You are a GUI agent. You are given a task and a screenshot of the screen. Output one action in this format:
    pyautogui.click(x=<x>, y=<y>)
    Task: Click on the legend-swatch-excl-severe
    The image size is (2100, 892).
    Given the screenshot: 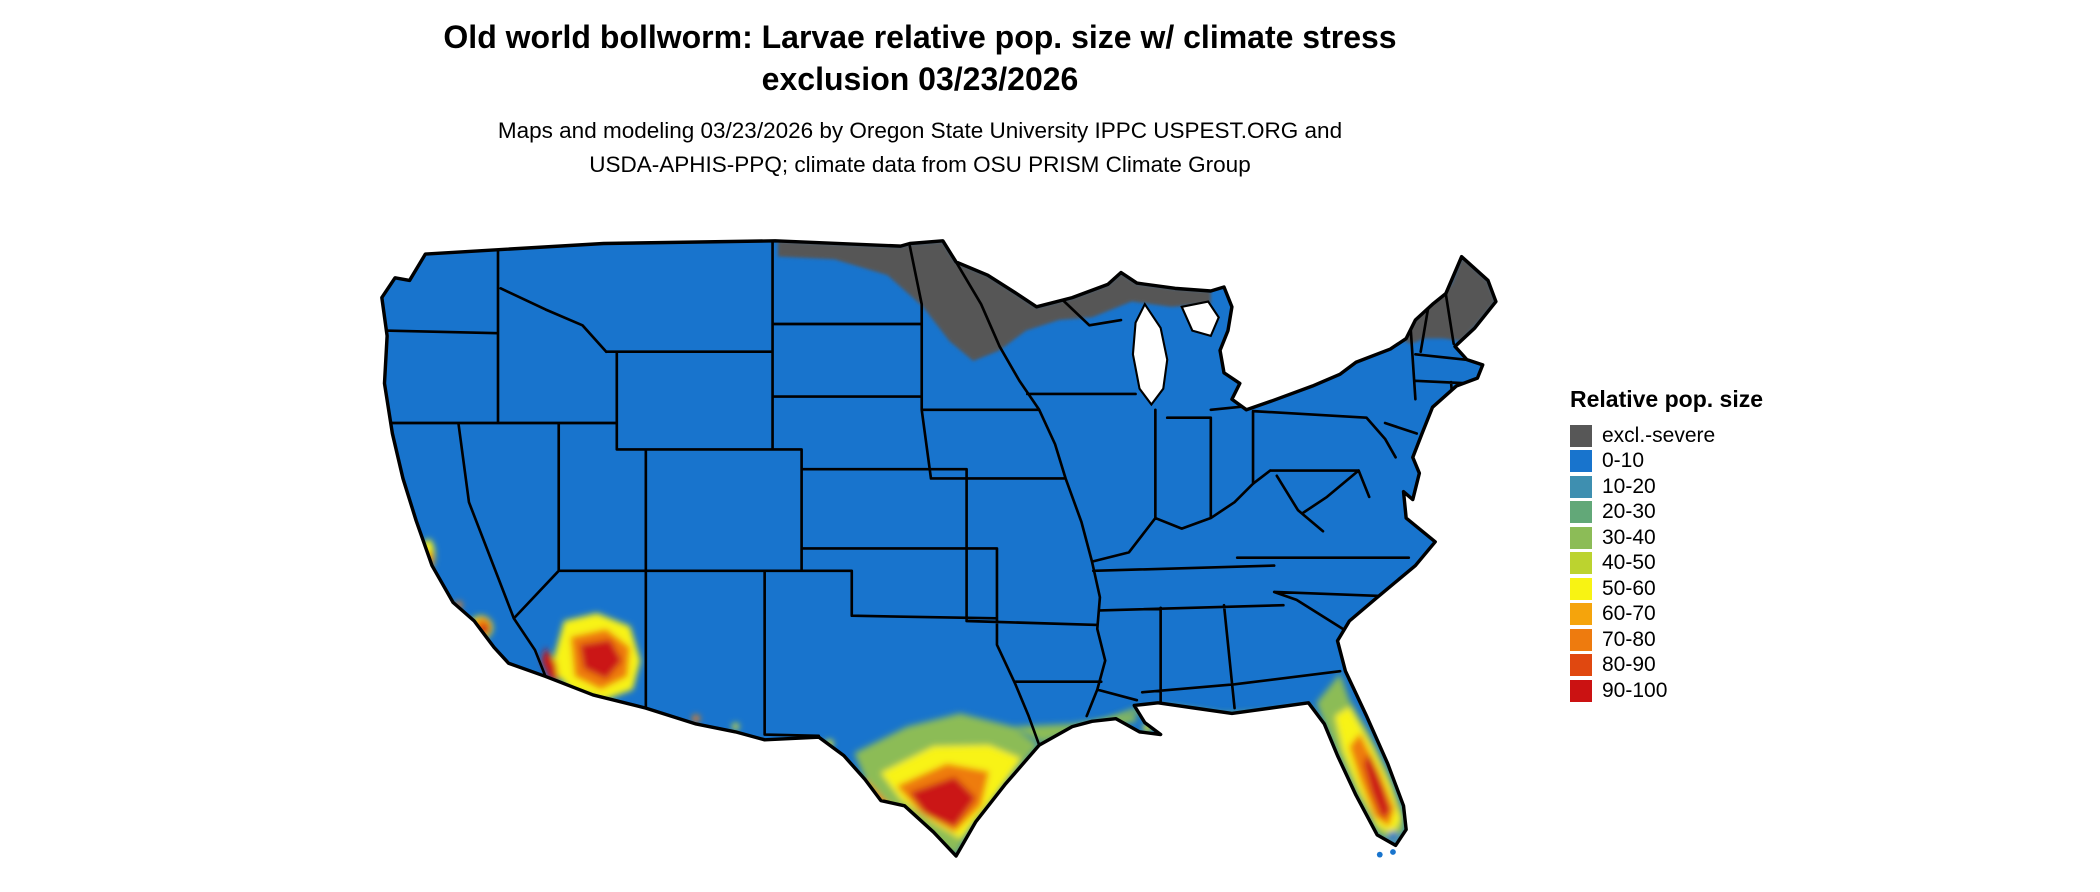 What is the action you would take?
    pyautogui.click(x=1581, y=435)
    